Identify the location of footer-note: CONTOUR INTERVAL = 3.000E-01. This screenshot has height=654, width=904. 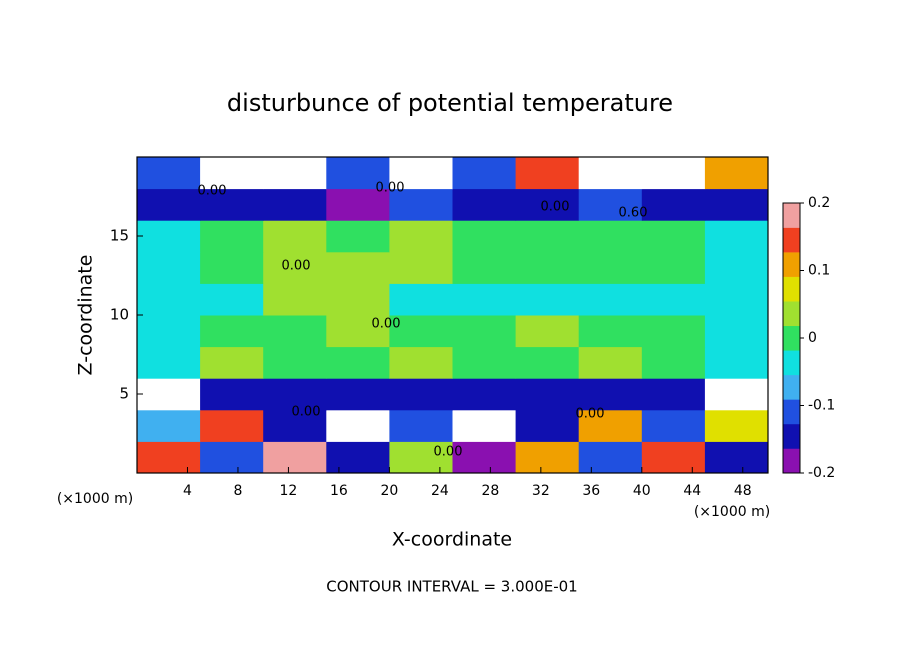
(451, 587).